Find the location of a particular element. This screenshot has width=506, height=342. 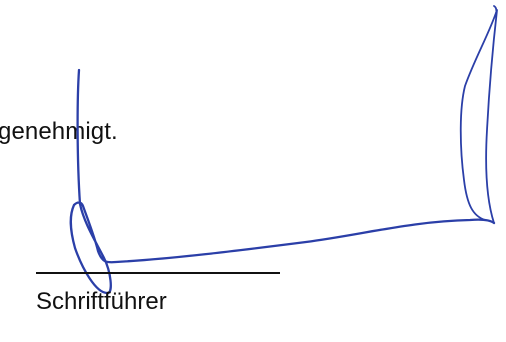

approval-text: genehmigt. is located at coordinates (59, 131).